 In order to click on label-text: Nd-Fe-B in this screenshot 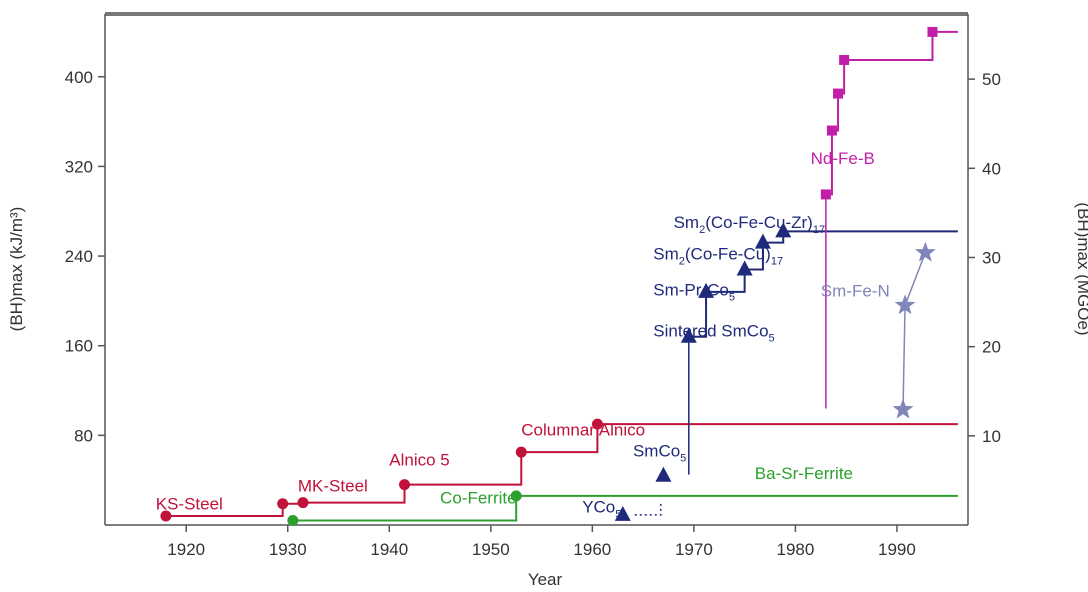, I will do `click(843, 158)`.